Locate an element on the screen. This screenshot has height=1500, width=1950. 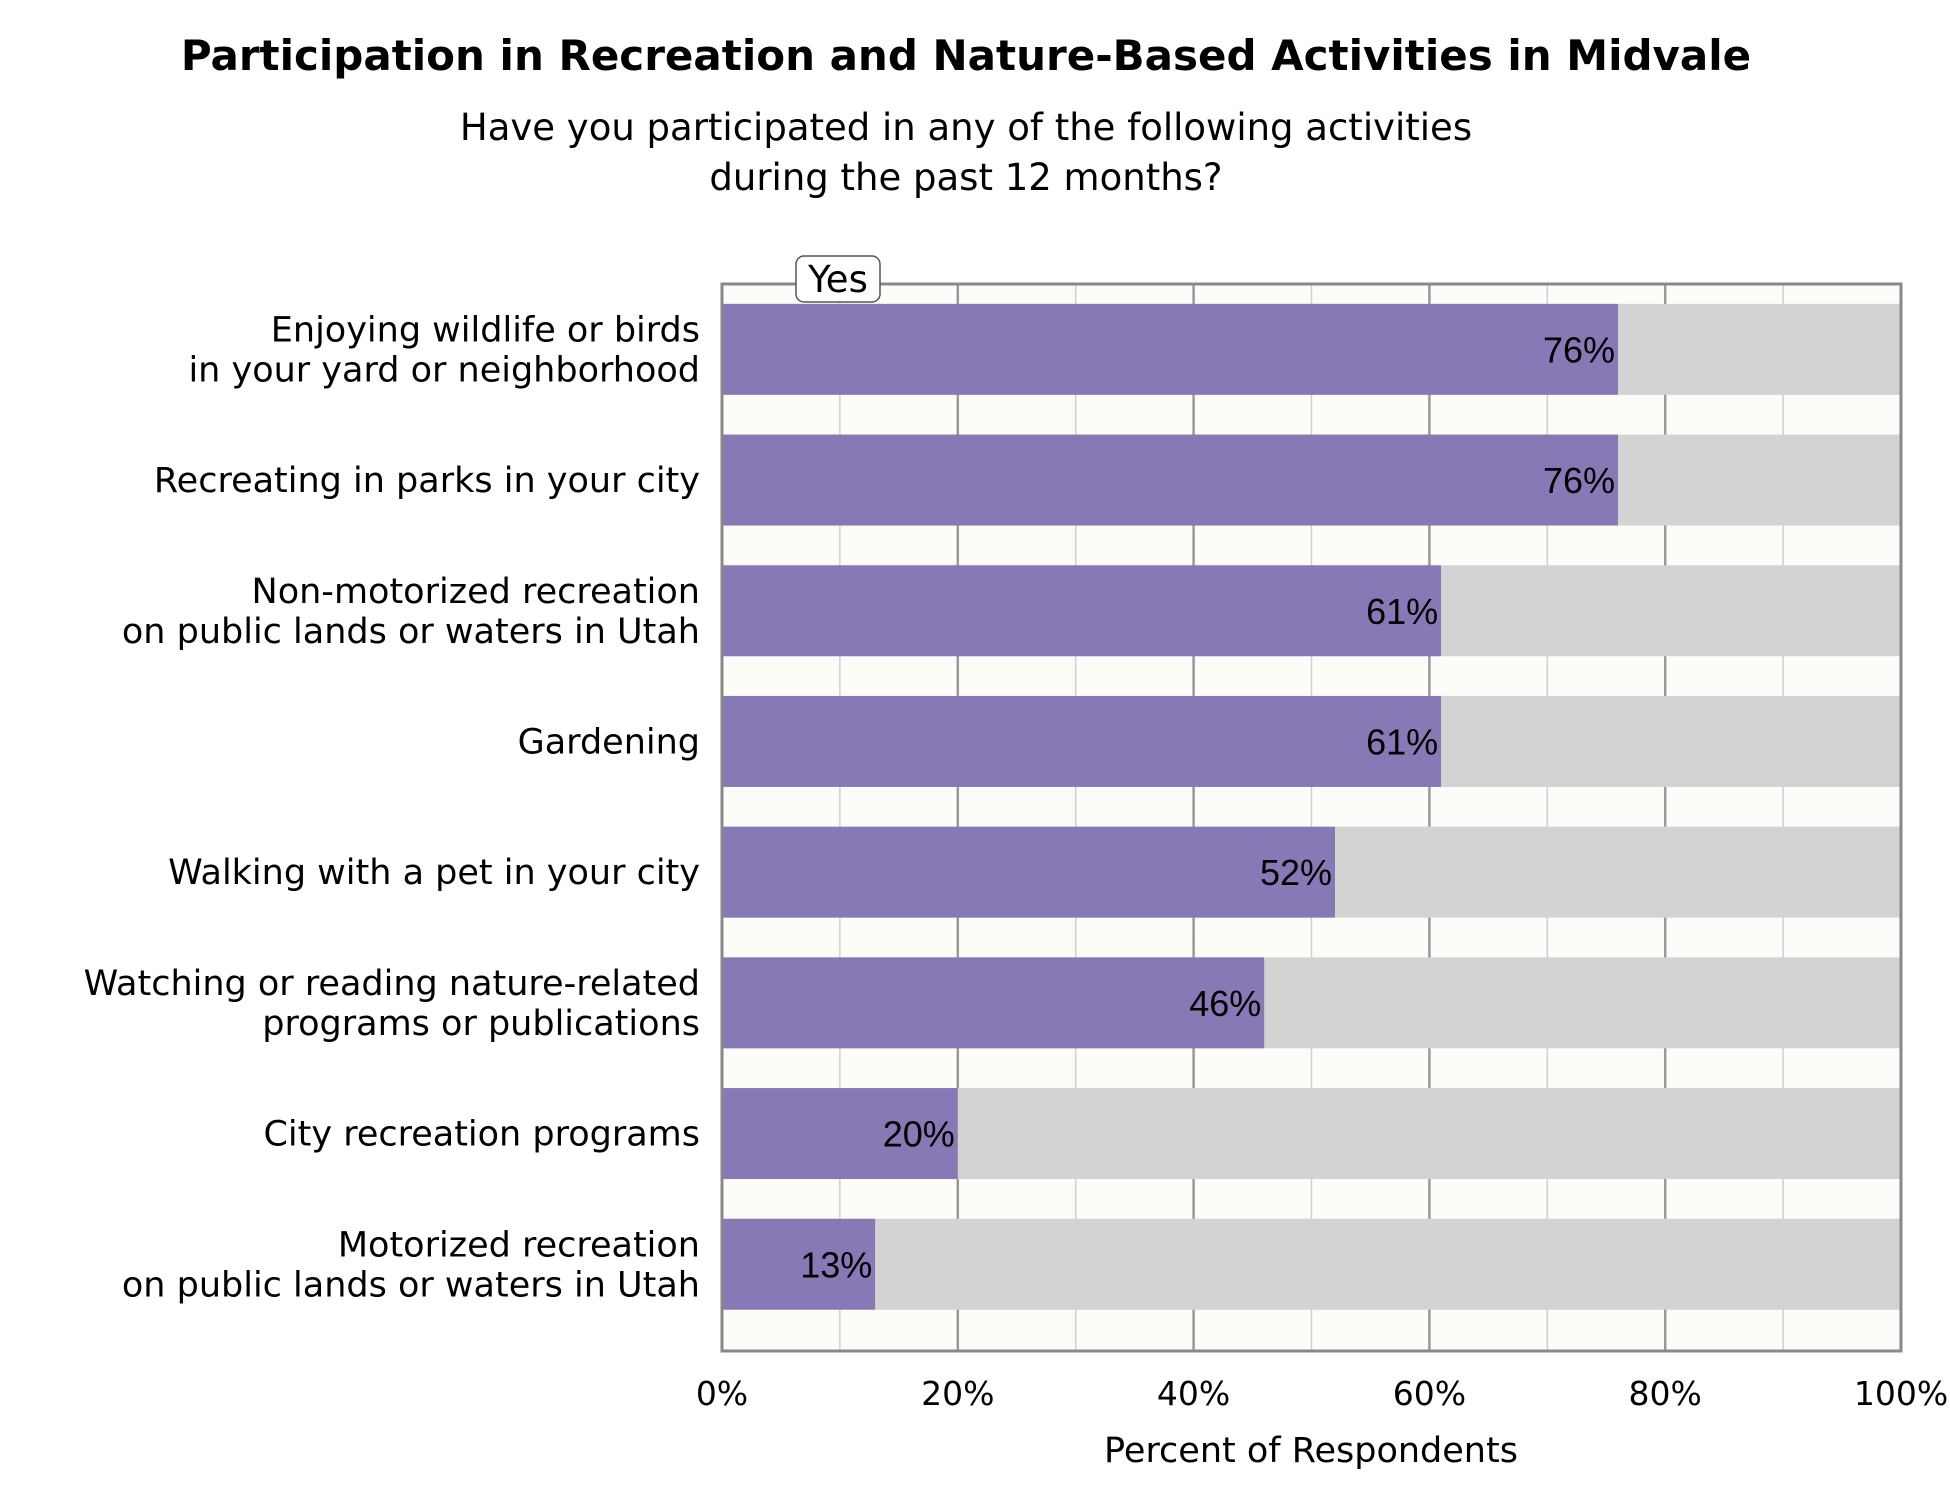
legend-label-yes: Yes is located at coordinates (837, 279).